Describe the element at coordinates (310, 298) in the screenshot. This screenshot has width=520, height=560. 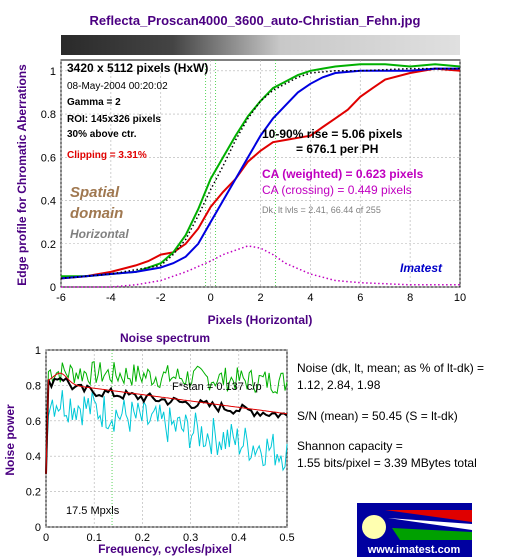
I see `top-xtick-label: 4` at that location.